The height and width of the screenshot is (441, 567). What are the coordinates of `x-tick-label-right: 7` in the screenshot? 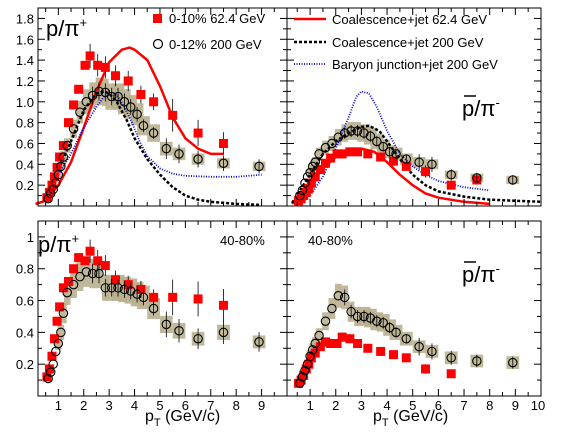 It's located at (463, 405).